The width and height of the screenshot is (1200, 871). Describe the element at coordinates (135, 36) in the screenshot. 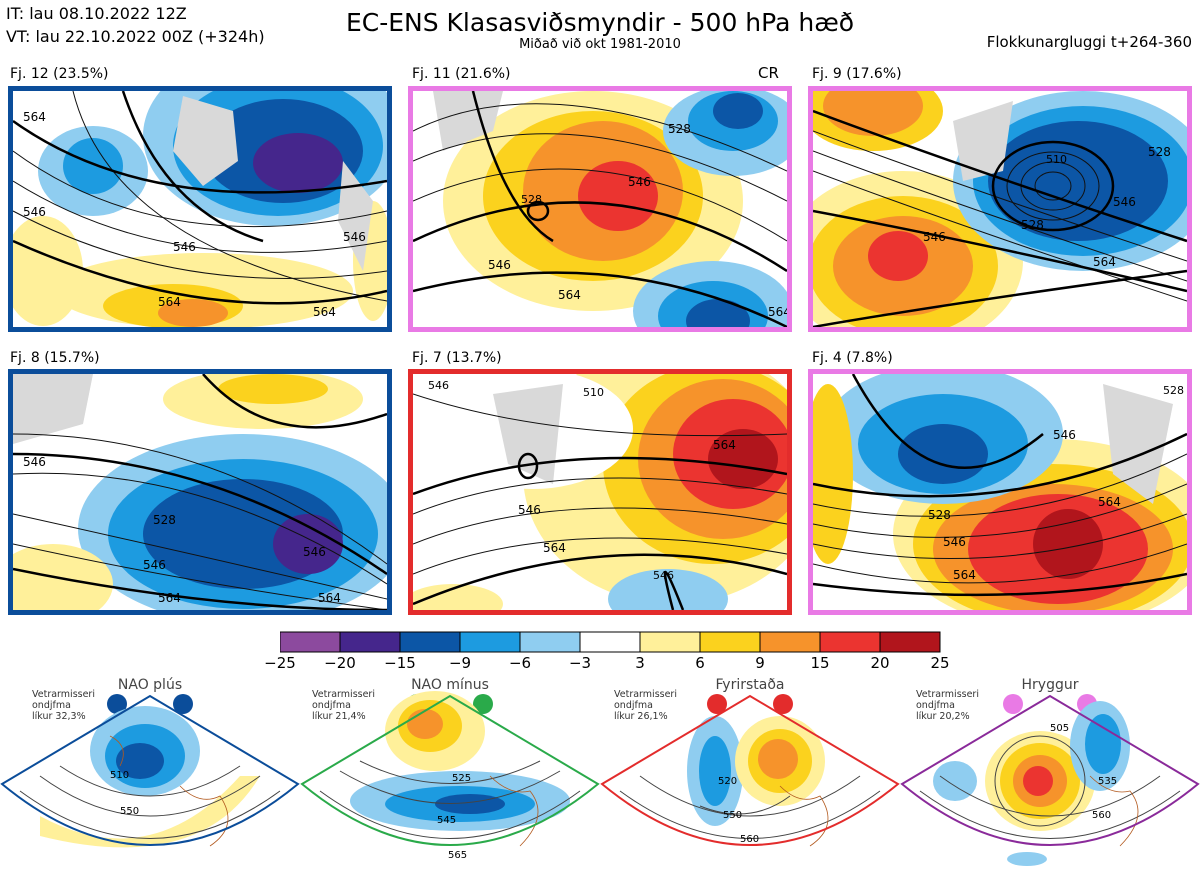

I see `valid-time: VT: lau 22.10.2022 00Z (+324h)` at that location.